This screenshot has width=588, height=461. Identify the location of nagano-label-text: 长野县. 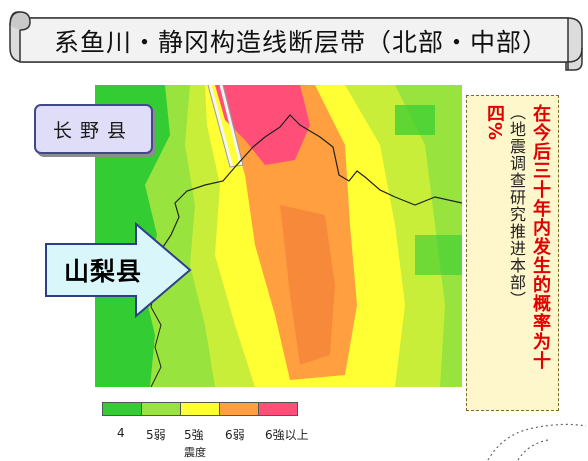
(93, 130).